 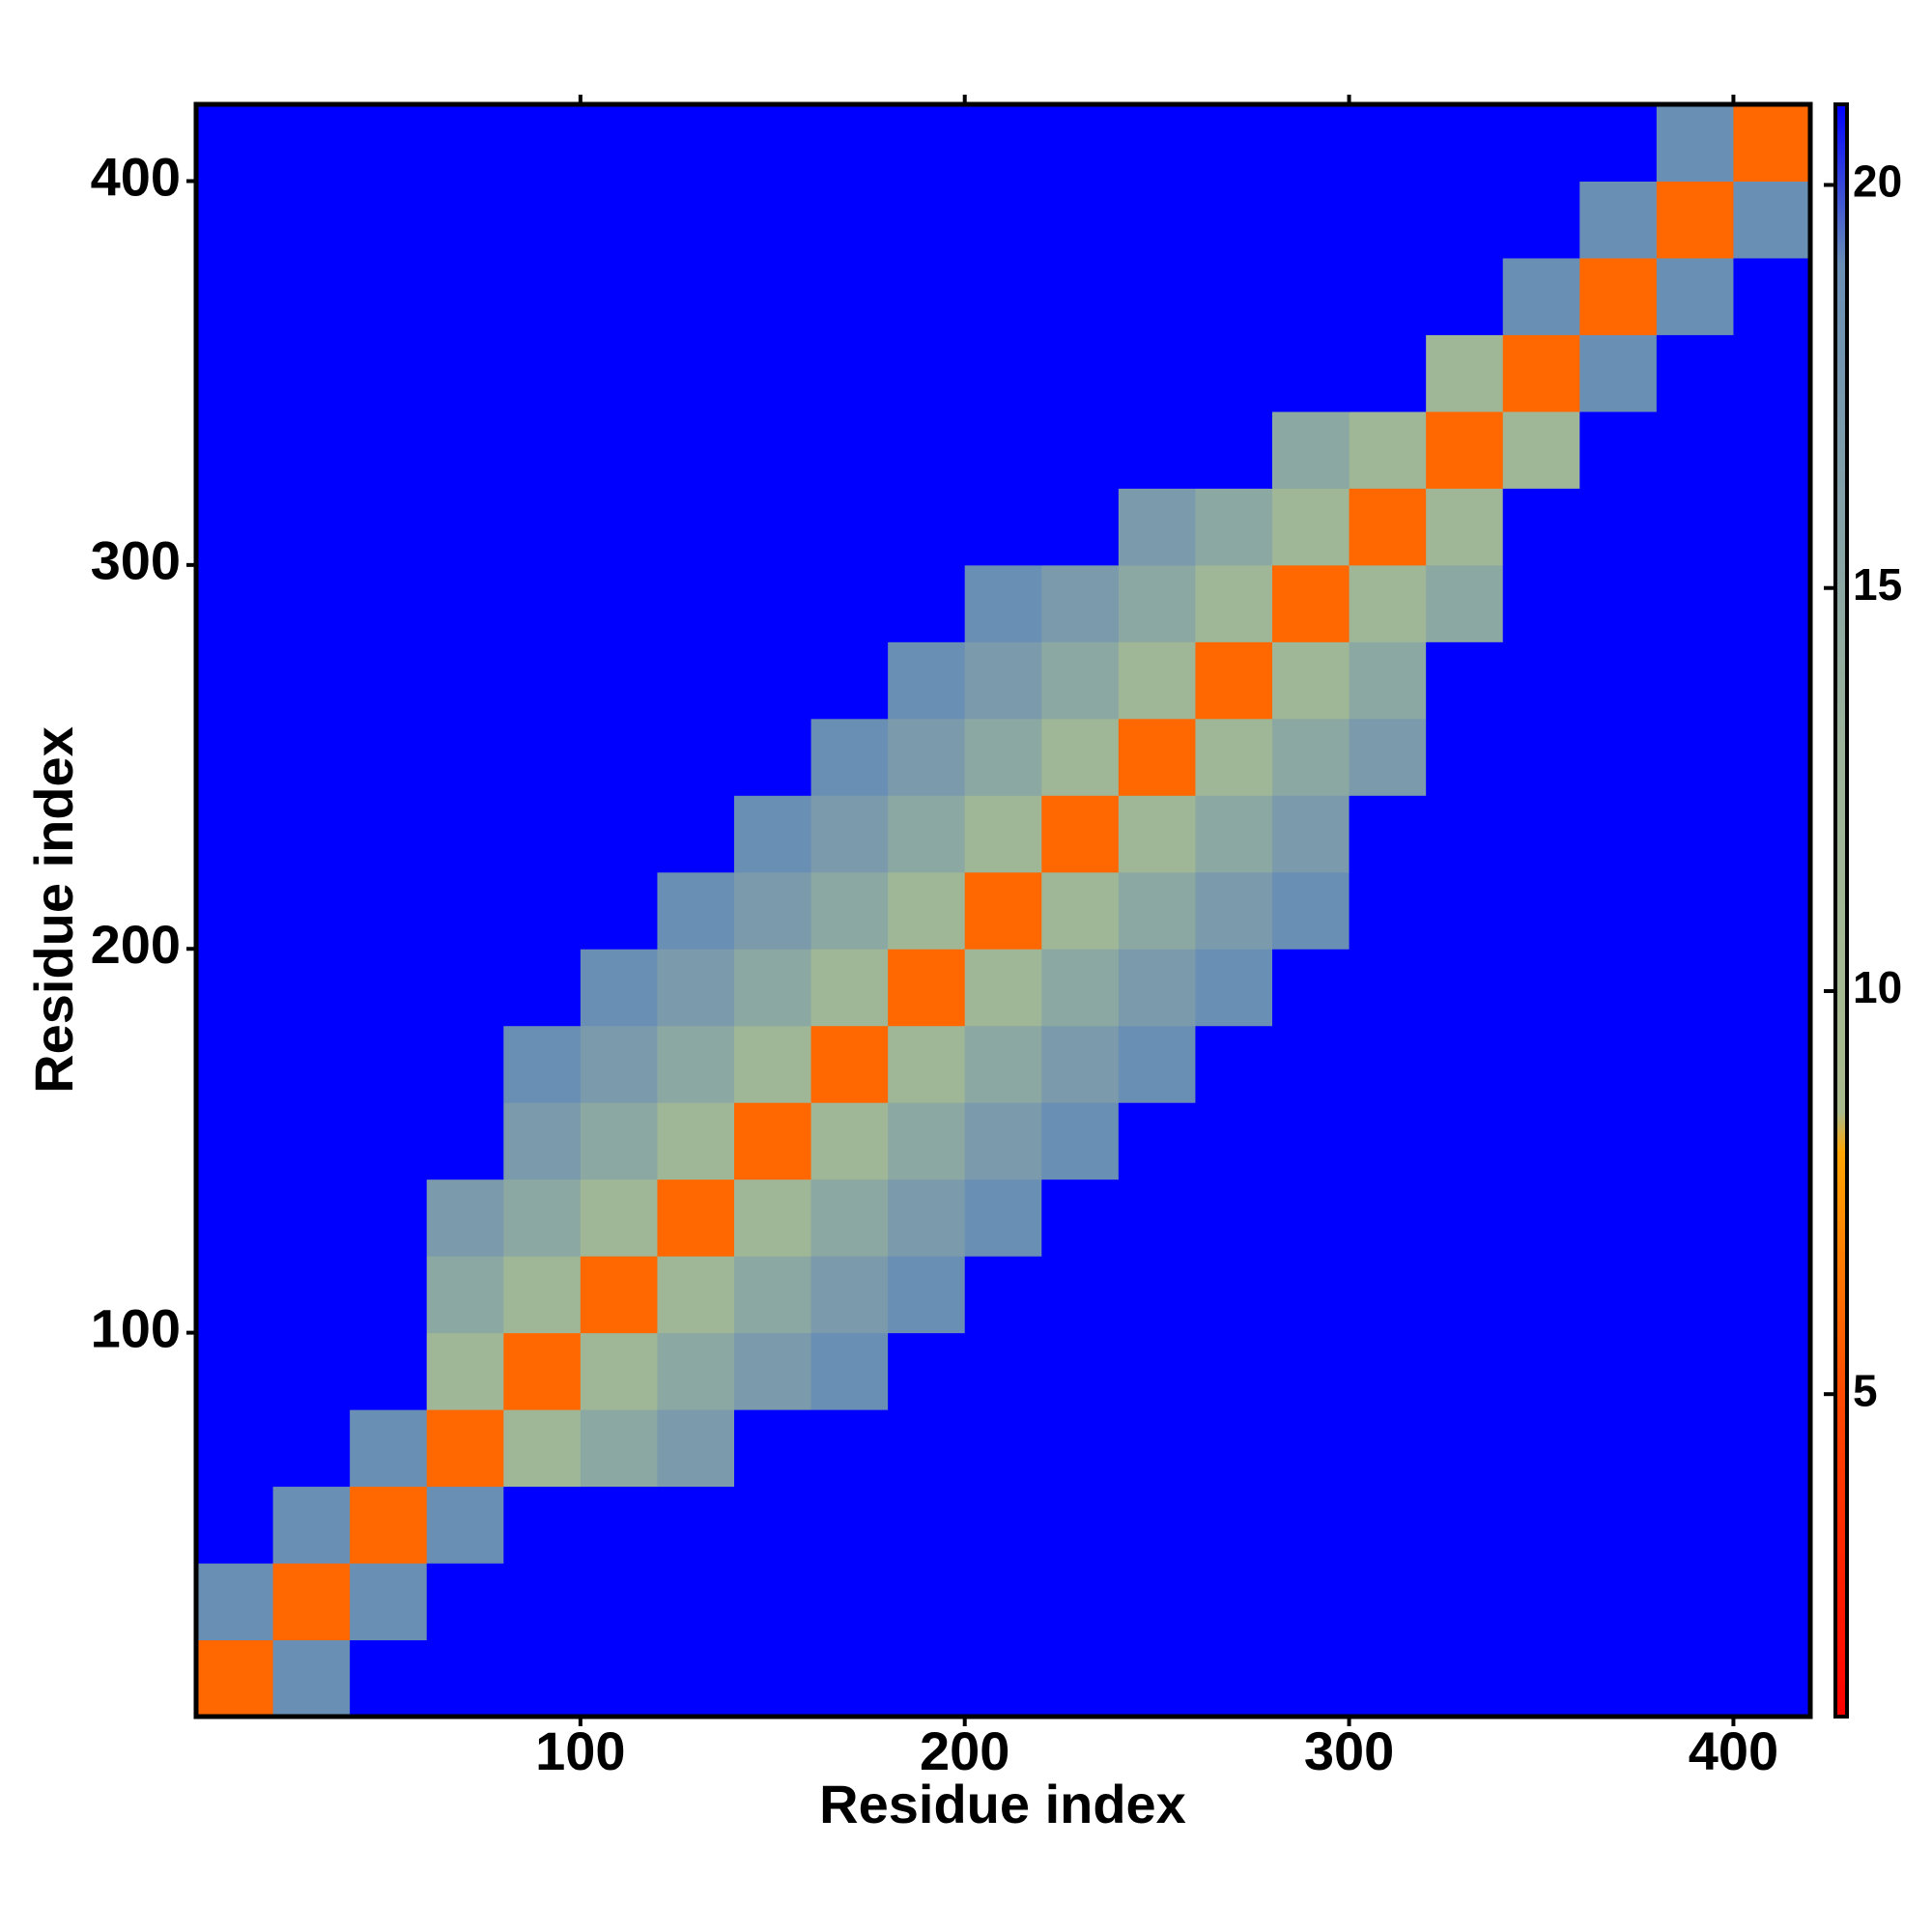 What do you see at coordinates (1865, 1390) in the screenshot?
I see `colorbar-tick-label: 5` at bounding box center [1865, 1390].